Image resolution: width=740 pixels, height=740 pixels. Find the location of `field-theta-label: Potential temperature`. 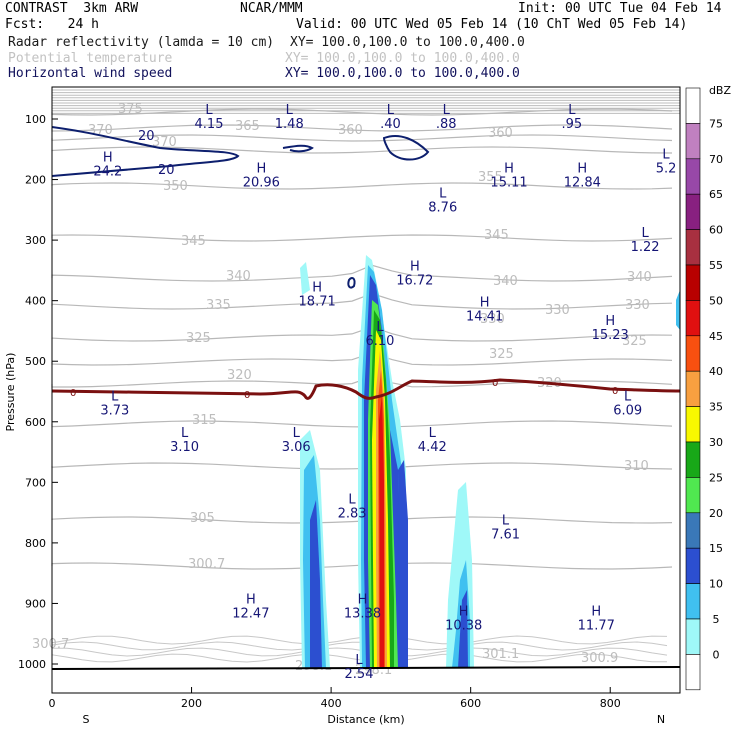

field-theta-label: Potential temperature is located at coordinates (90, 58).